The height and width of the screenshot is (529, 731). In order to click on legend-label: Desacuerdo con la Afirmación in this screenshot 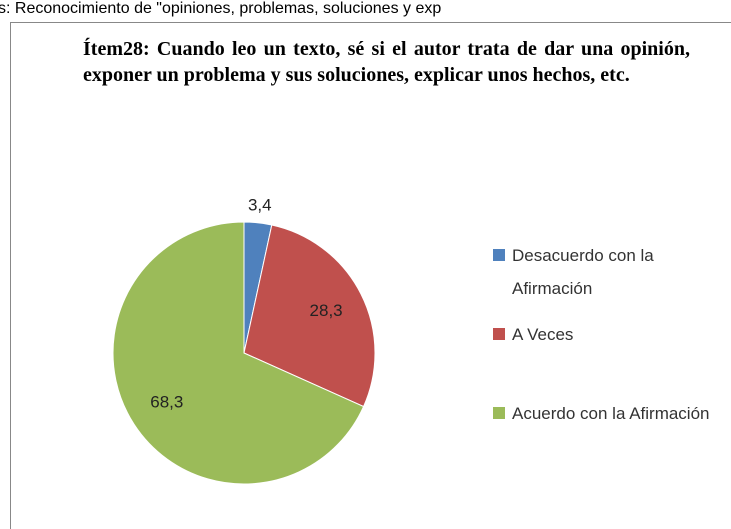, I will do `click(583, 272)`.